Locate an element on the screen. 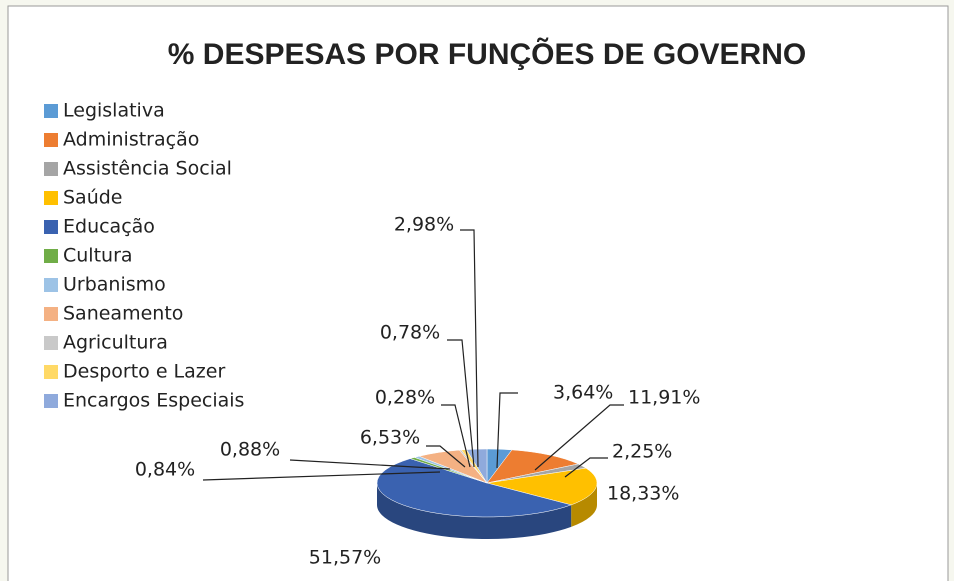  data-label: 0,84% is located at coordinates (165, 470).